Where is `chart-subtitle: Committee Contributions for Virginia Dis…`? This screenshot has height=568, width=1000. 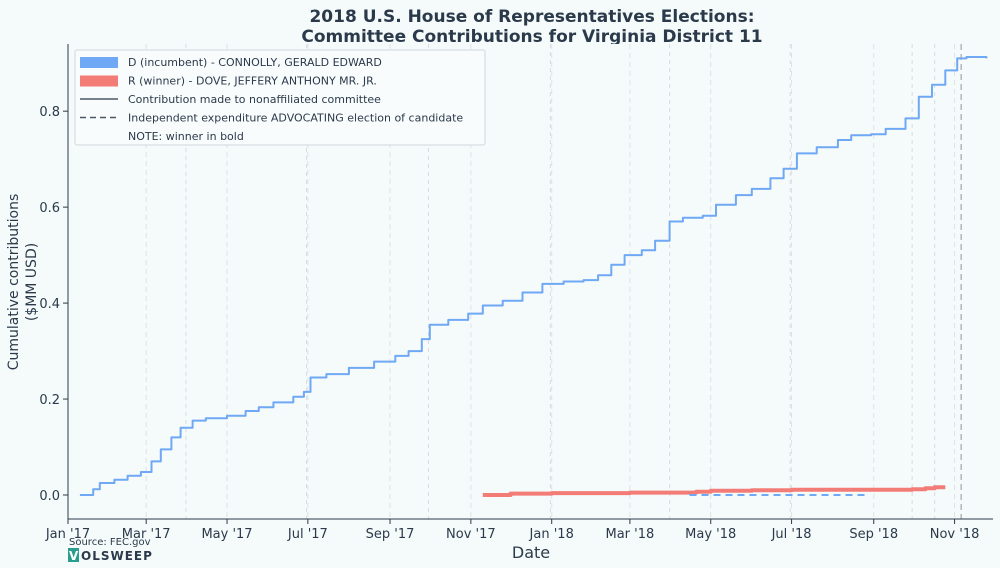
chart-subtitle: Committee Contributions for Virginia Dis… is located at coordinates (531, 37).